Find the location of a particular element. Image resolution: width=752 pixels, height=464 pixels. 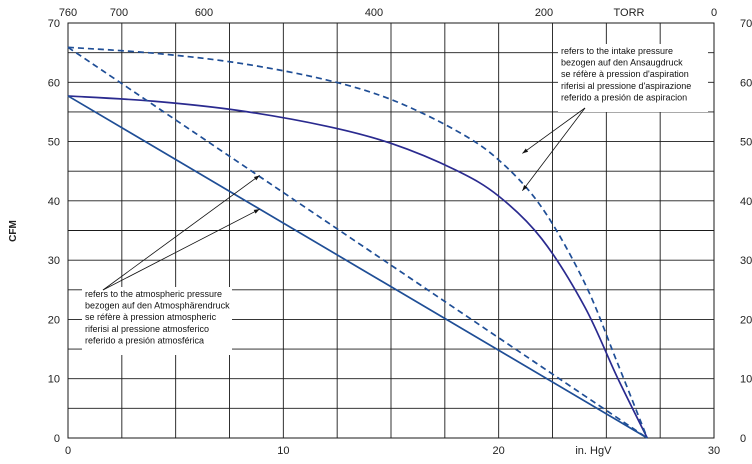

right-tick-label: 70 is located at coordinates (746, 24).